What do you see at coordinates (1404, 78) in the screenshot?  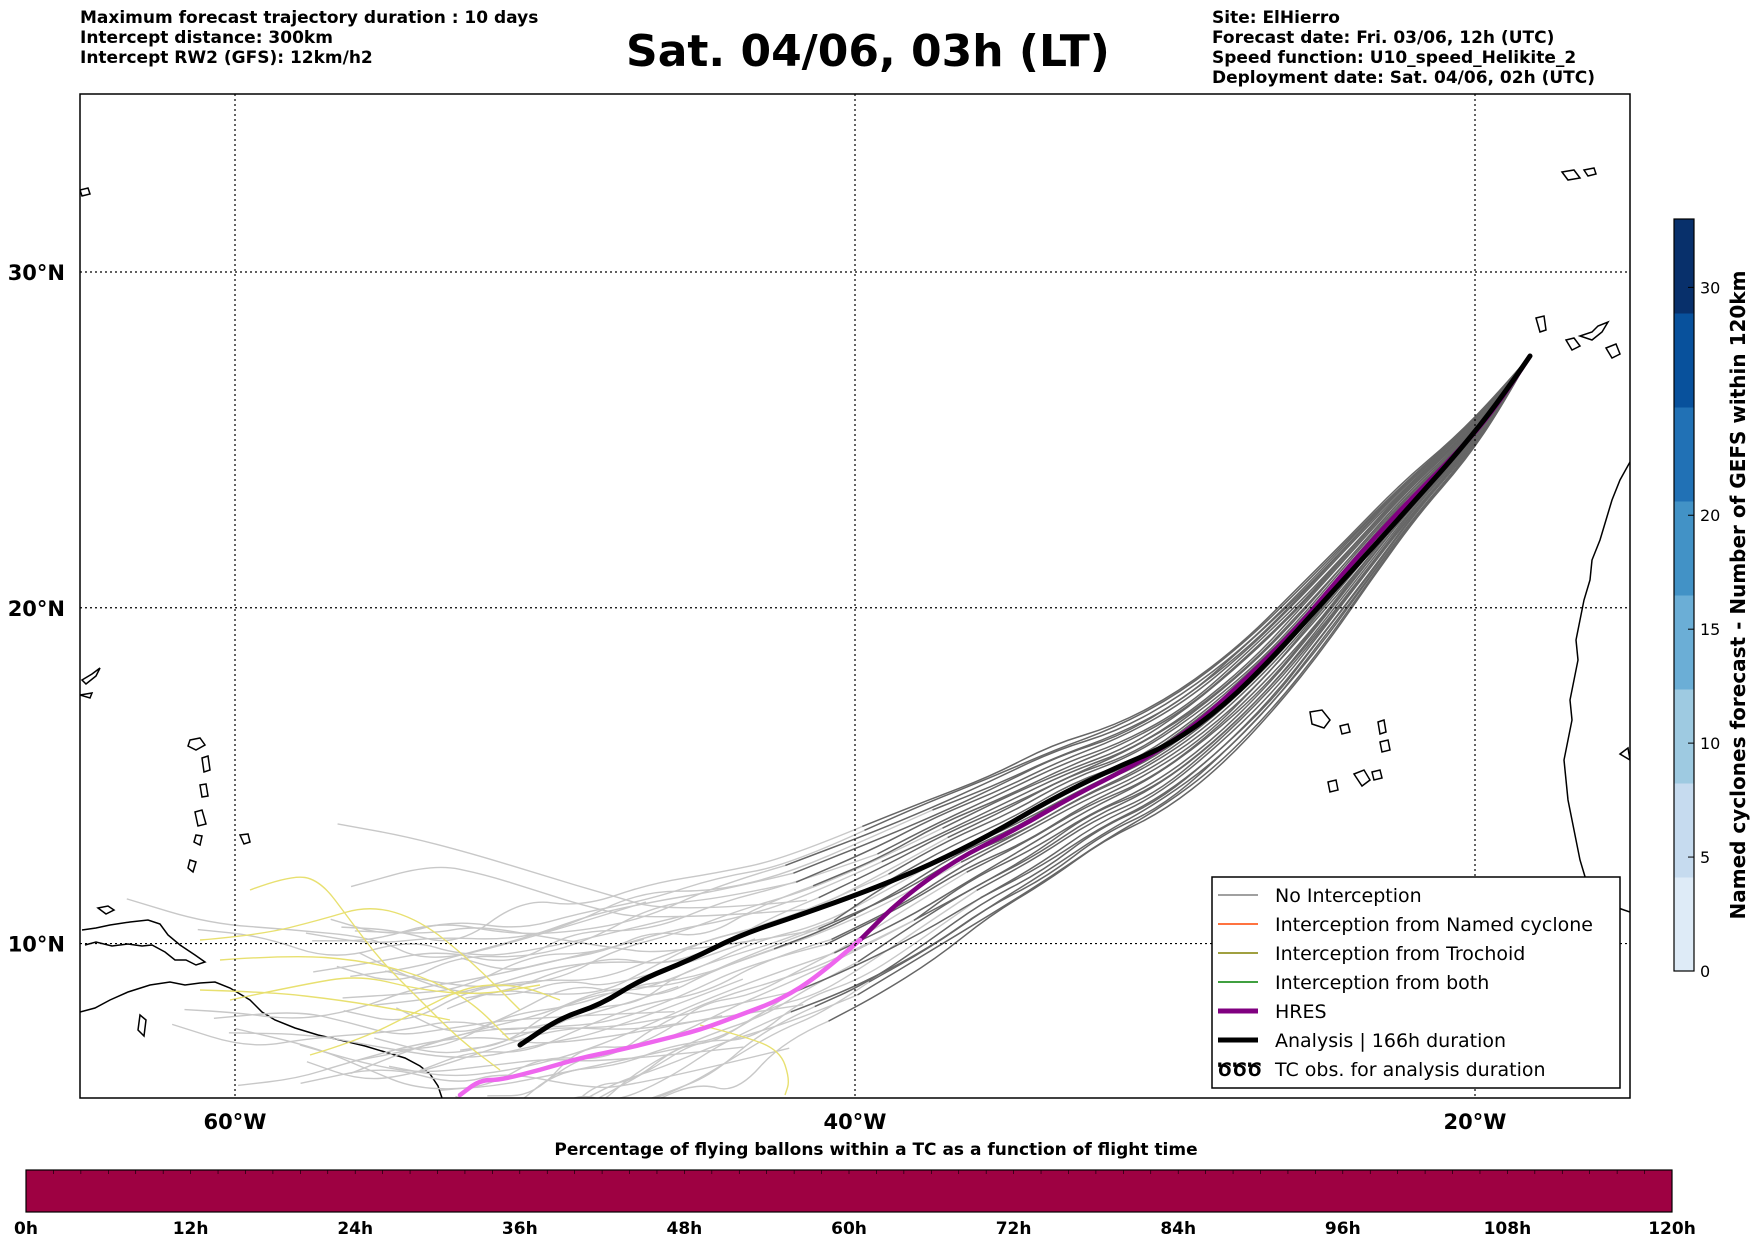 I see `deployment-date-text: Deployment date: Sat. 04/06, 02h (UTC)` at bounding box center [1404, 78].